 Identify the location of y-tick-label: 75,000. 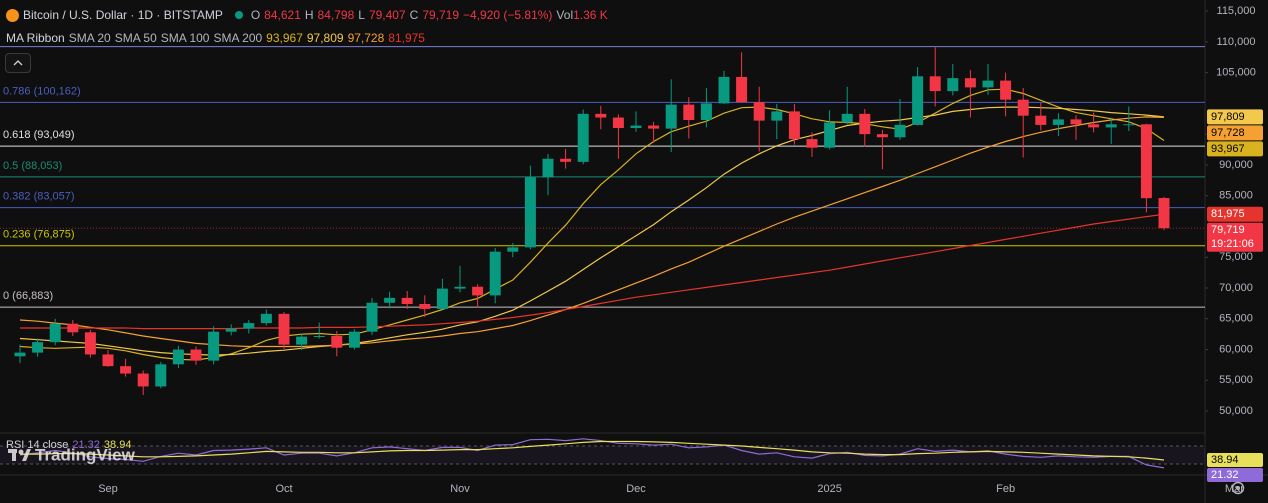
(1236, 257).